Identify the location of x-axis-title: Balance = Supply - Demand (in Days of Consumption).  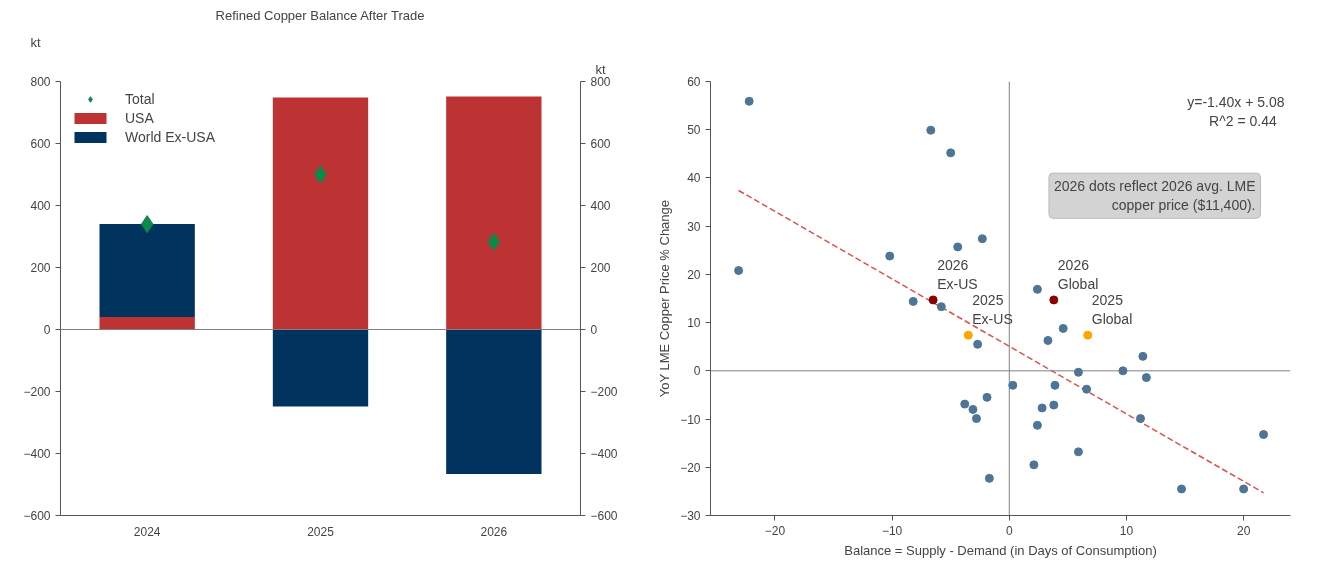
(1000, 550).